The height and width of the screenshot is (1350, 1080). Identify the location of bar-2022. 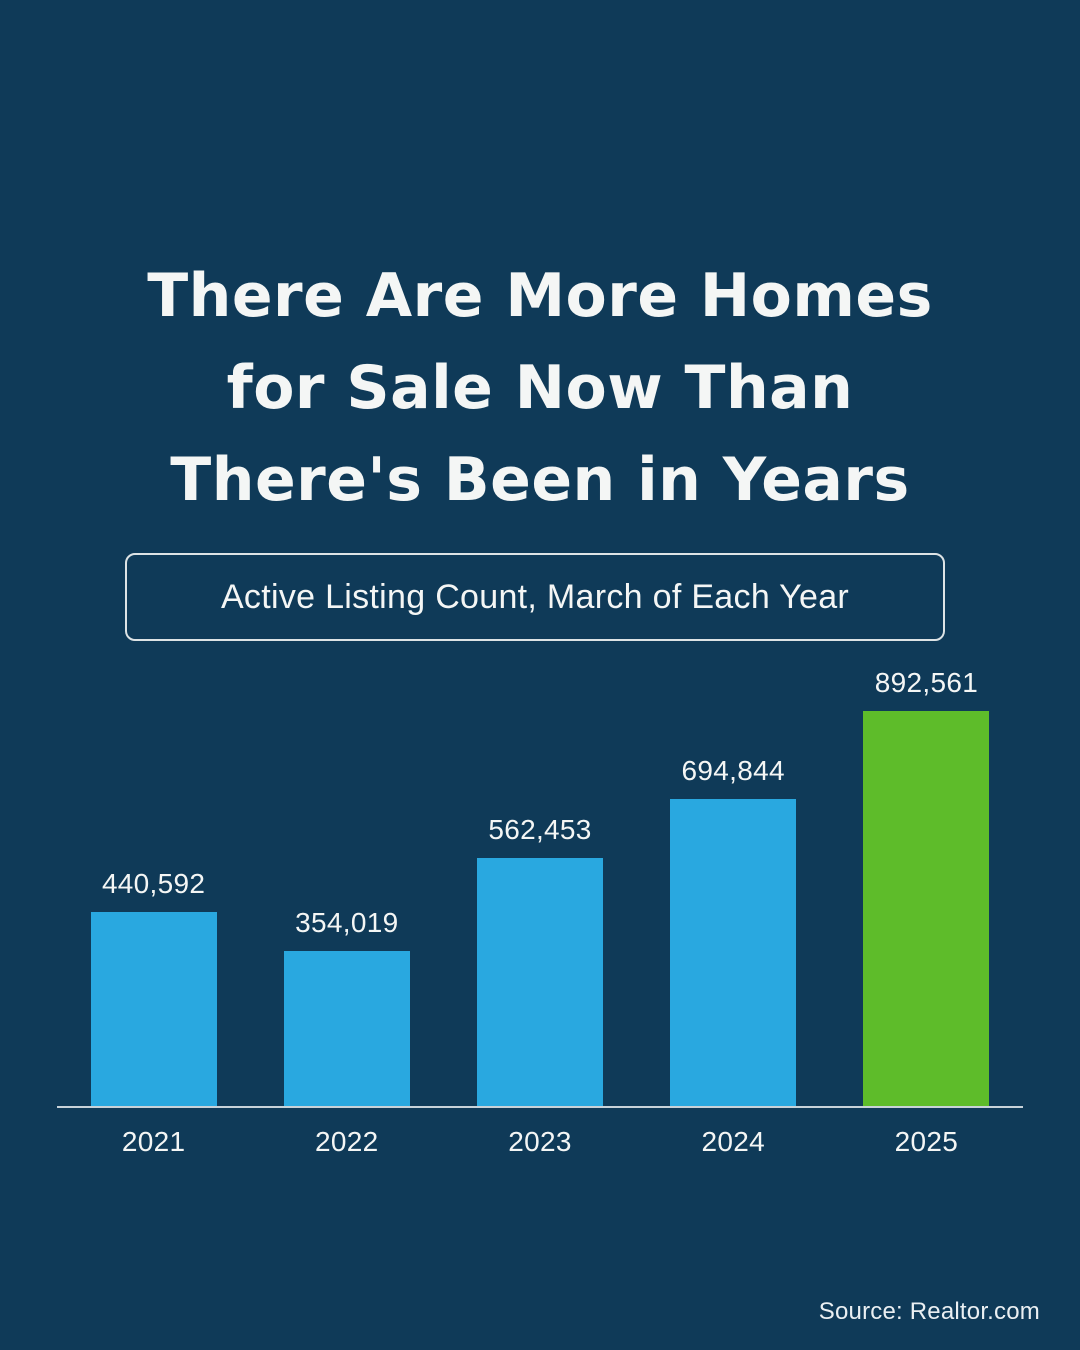
(346, 1029).